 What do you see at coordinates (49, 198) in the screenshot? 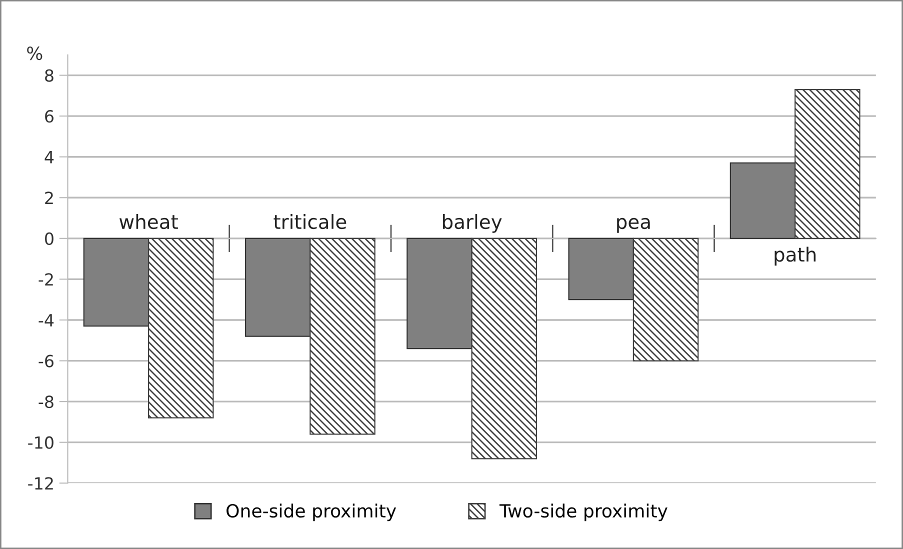
I see `y-tick-label: 2` at bounding box center [49, 198].